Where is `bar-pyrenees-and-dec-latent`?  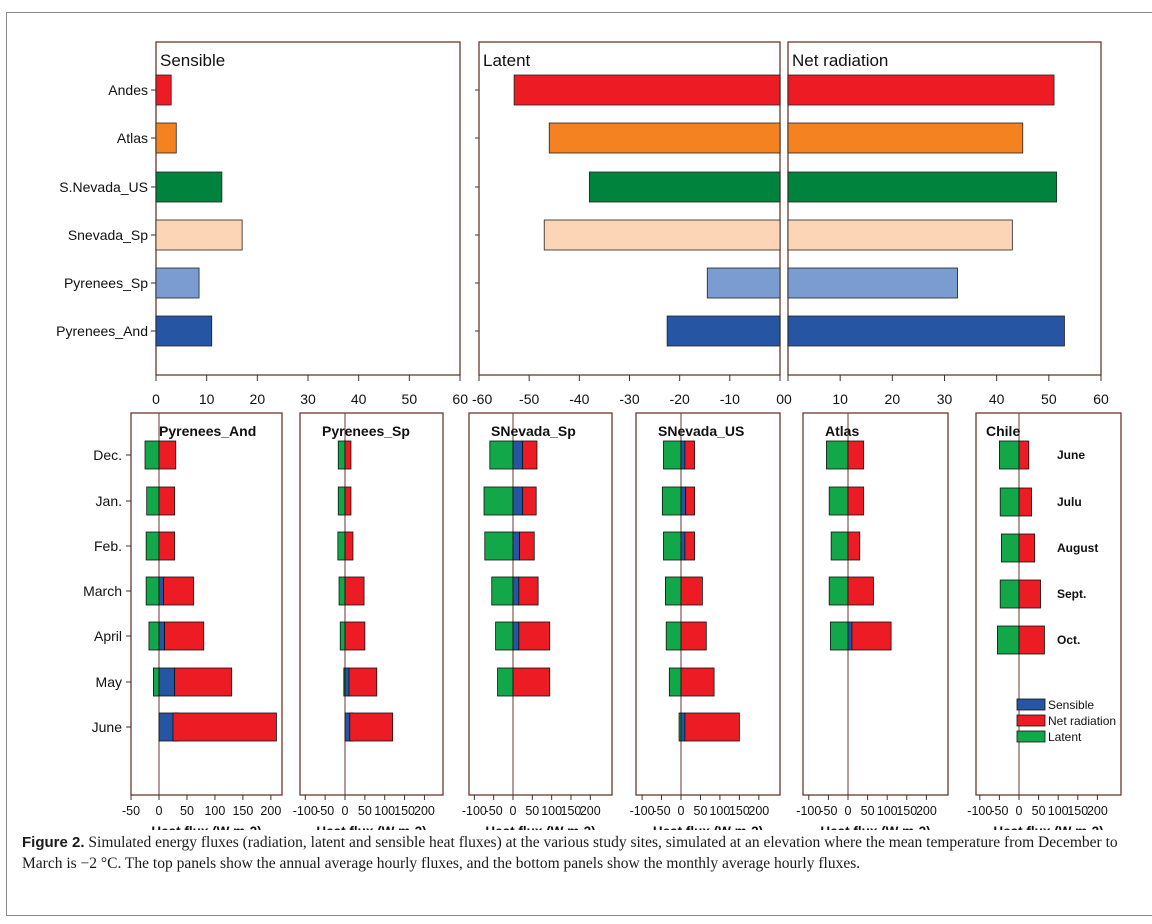 bar-pyrenees-and-dec-latent is located at coordinates (152, 455).